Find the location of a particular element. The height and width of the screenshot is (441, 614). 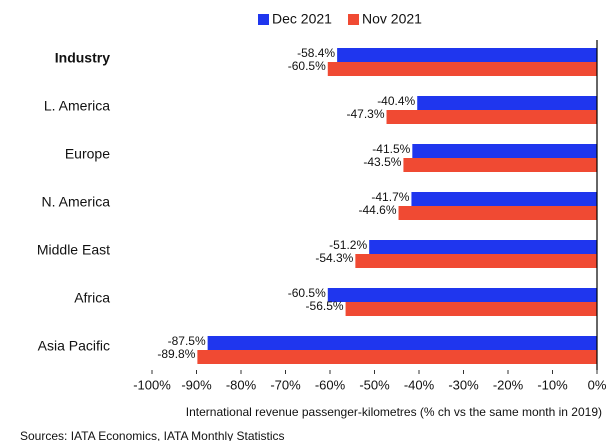

value-label: -47.3% is located at coordinates (365, 114).